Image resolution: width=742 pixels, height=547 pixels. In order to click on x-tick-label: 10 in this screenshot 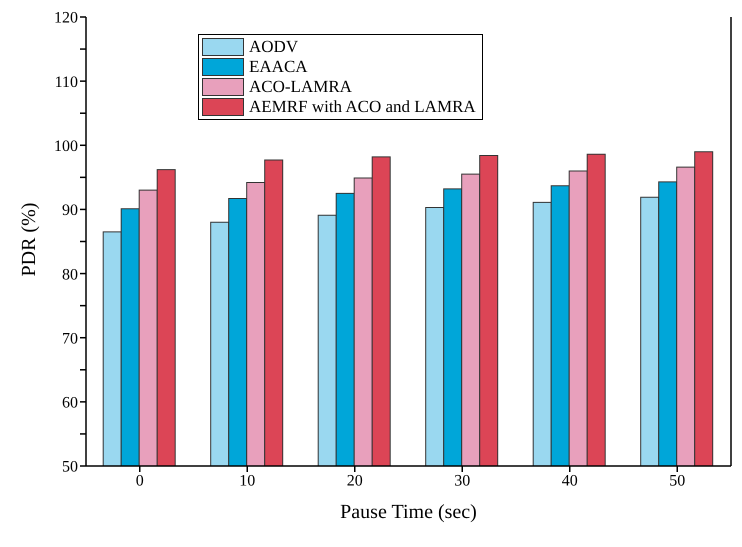, I will do `click(247, 481)`.